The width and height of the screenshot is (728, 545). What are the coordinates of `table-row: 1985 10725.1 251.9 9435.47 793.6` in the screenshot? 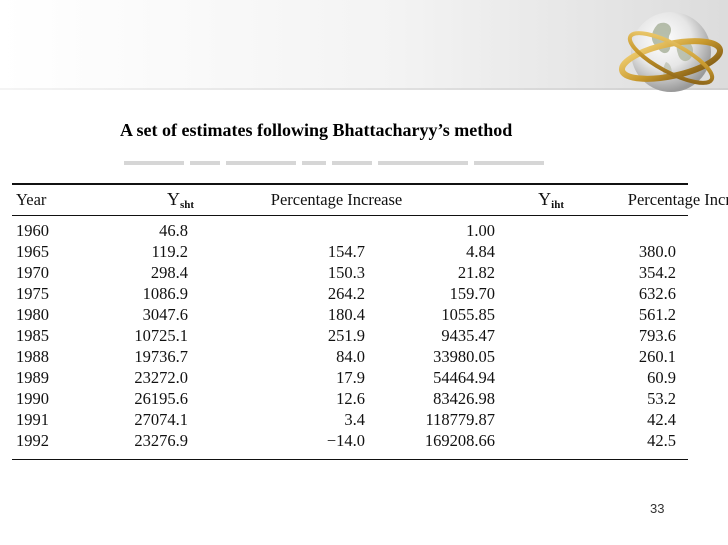 It's located at (350, 335).